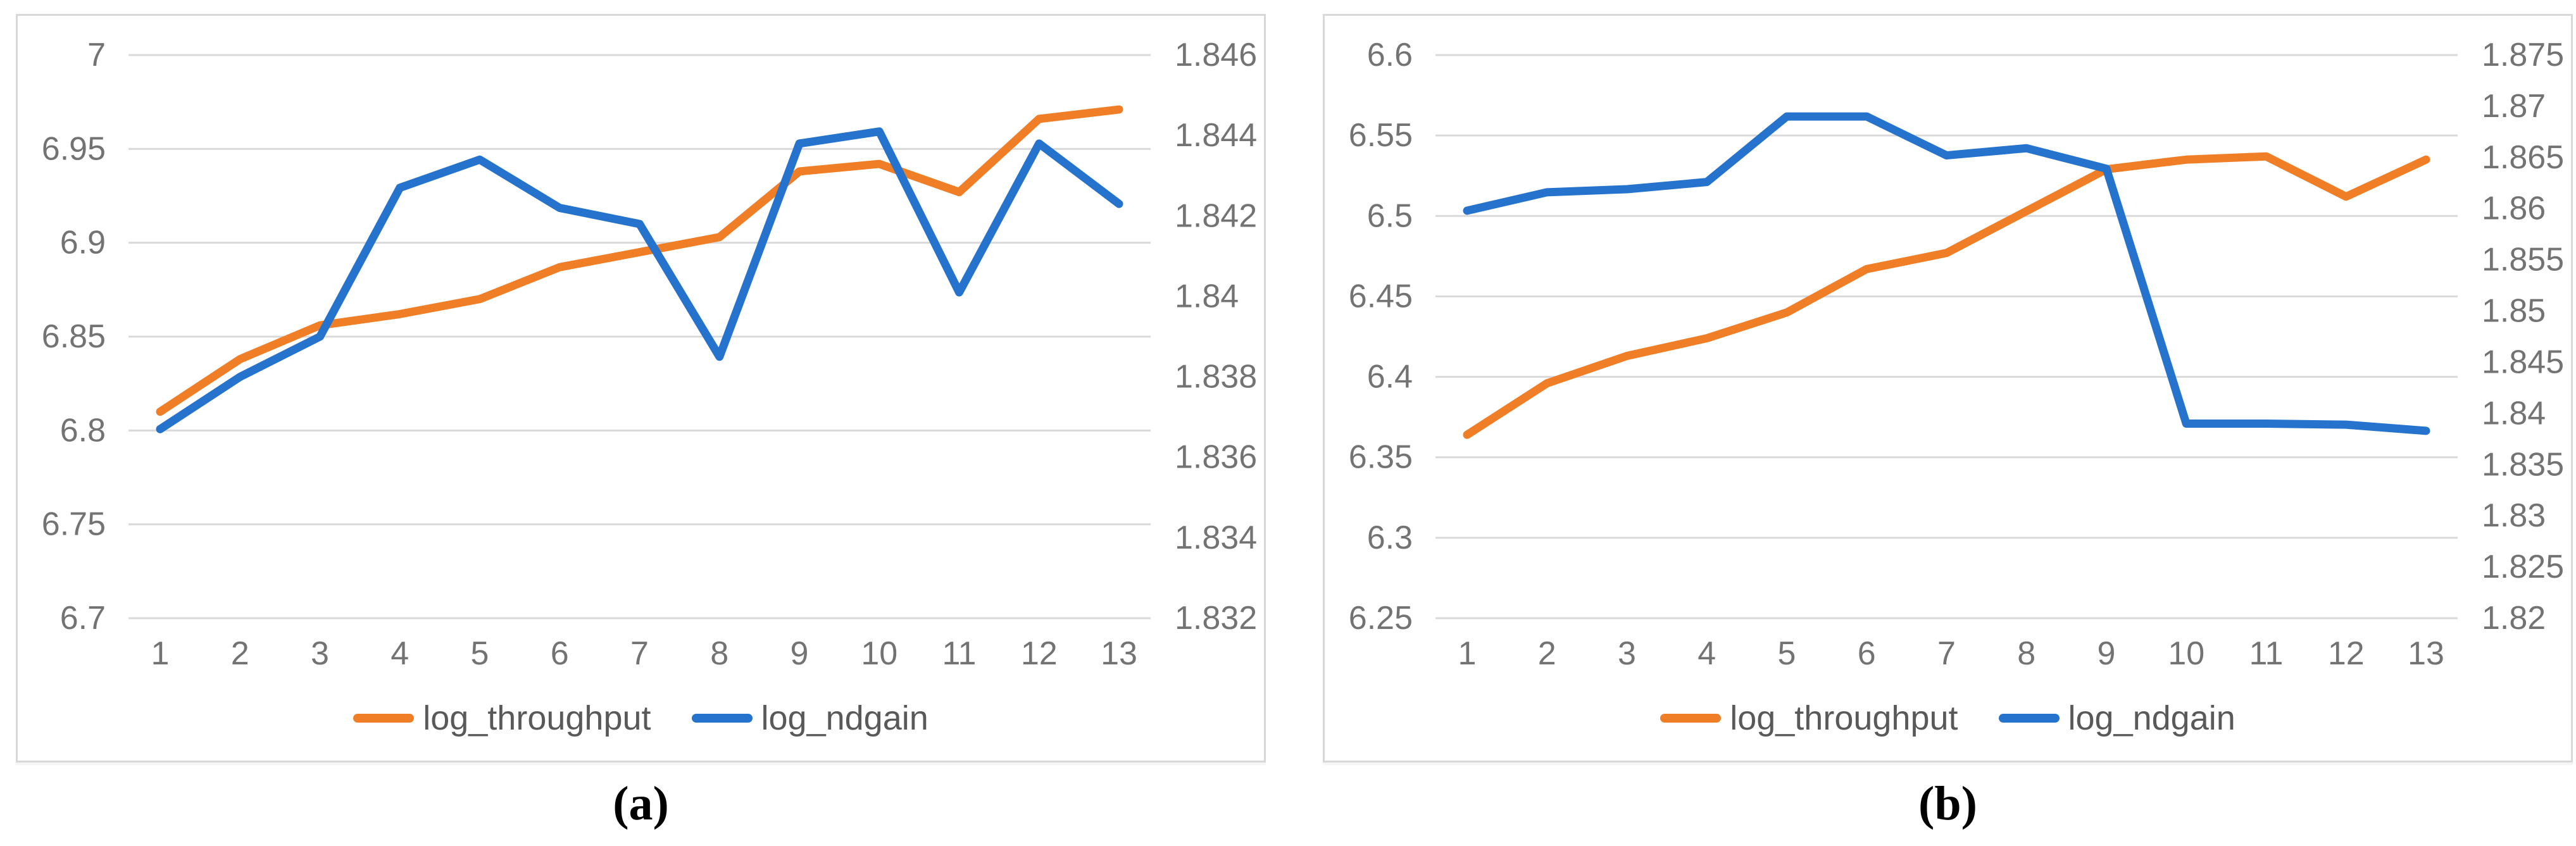  What do you see at coordinates (2514, 515) in the screenshot?
I see `svg-text: 1.83` at bounding box center [2514, 515].